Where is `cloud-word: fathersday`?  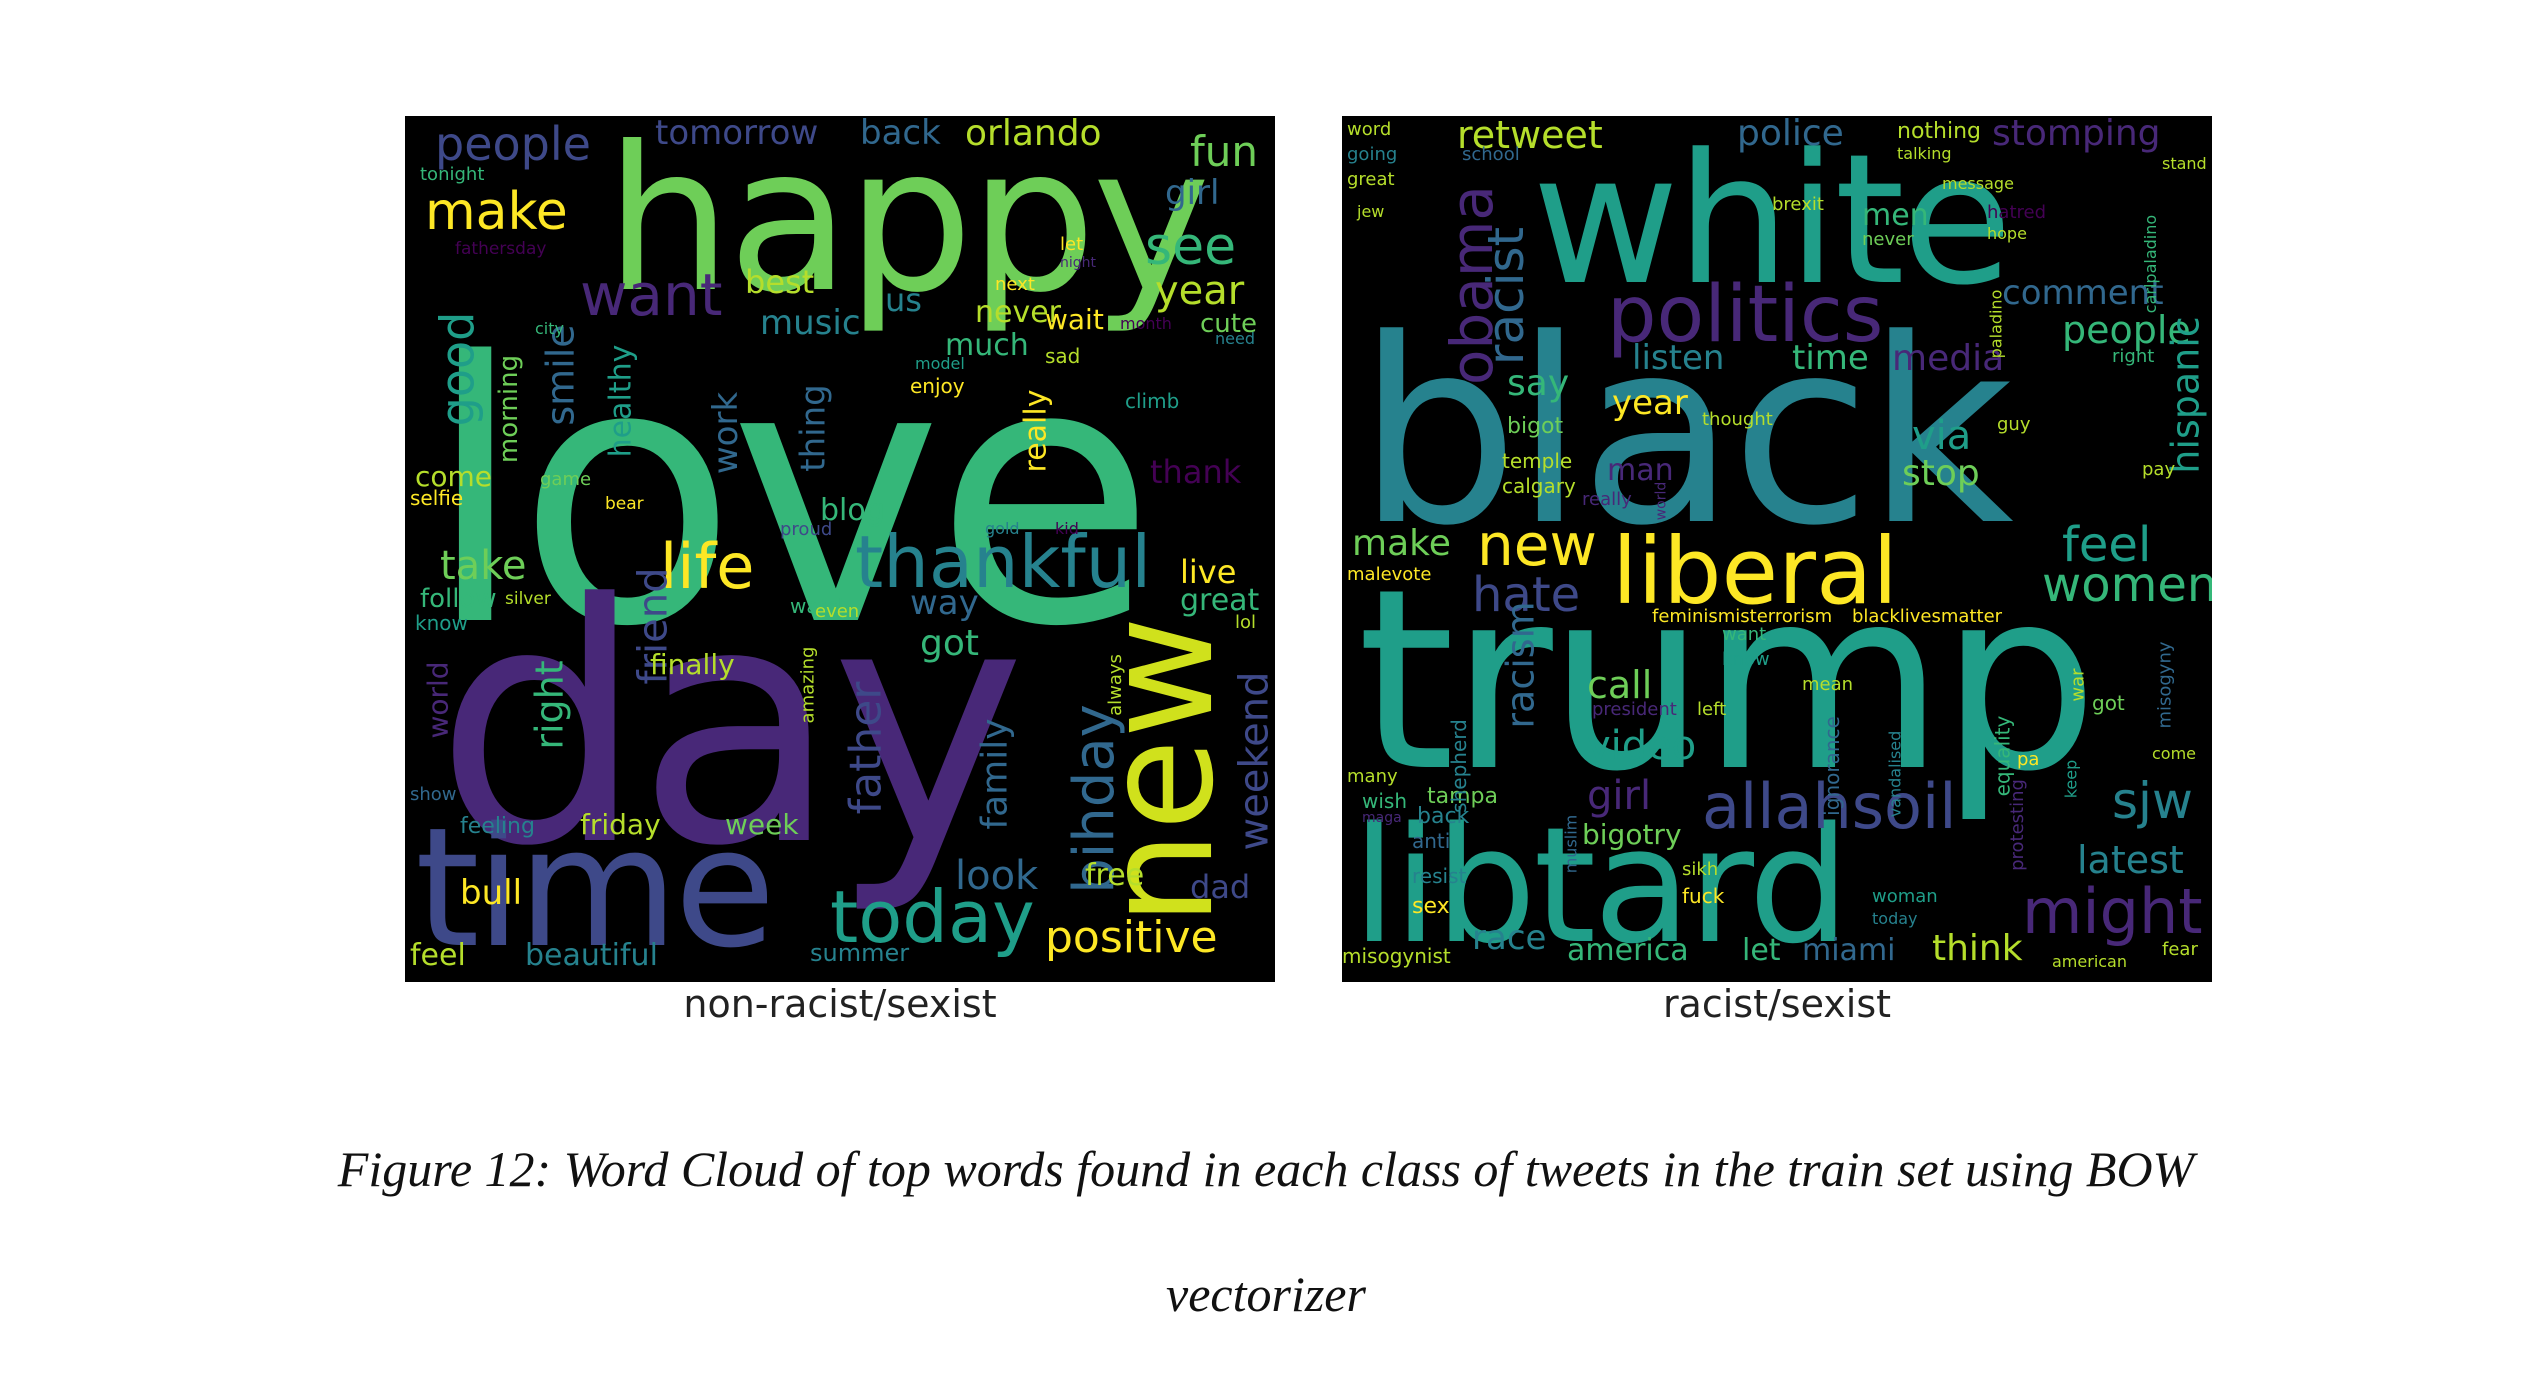
cloud-word: fathersday is located at coordinates (501, 249).